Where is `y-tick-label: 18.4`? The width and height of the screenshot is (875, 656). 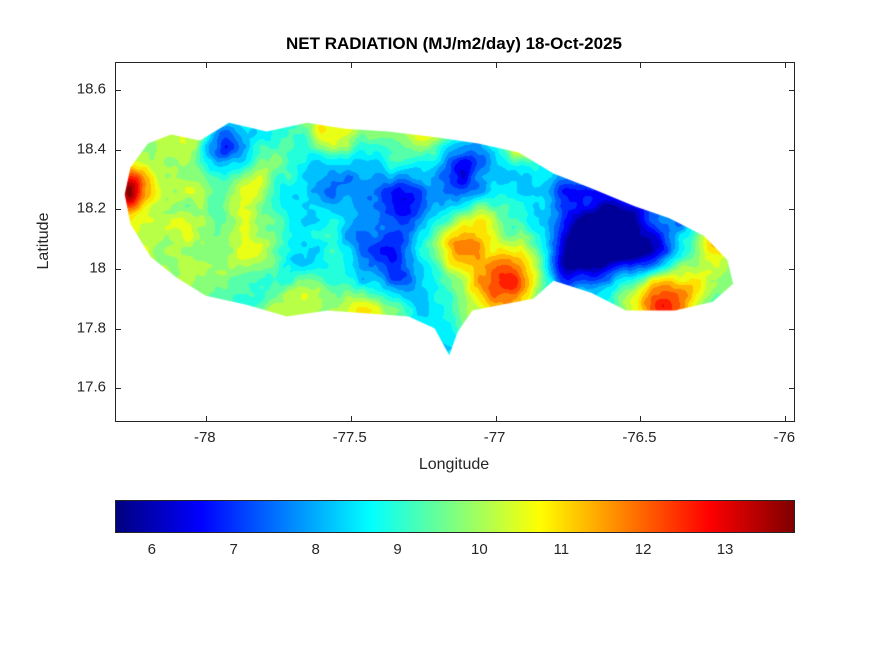 y-tick-label: 18.4 is located at coordinates (91, 149).